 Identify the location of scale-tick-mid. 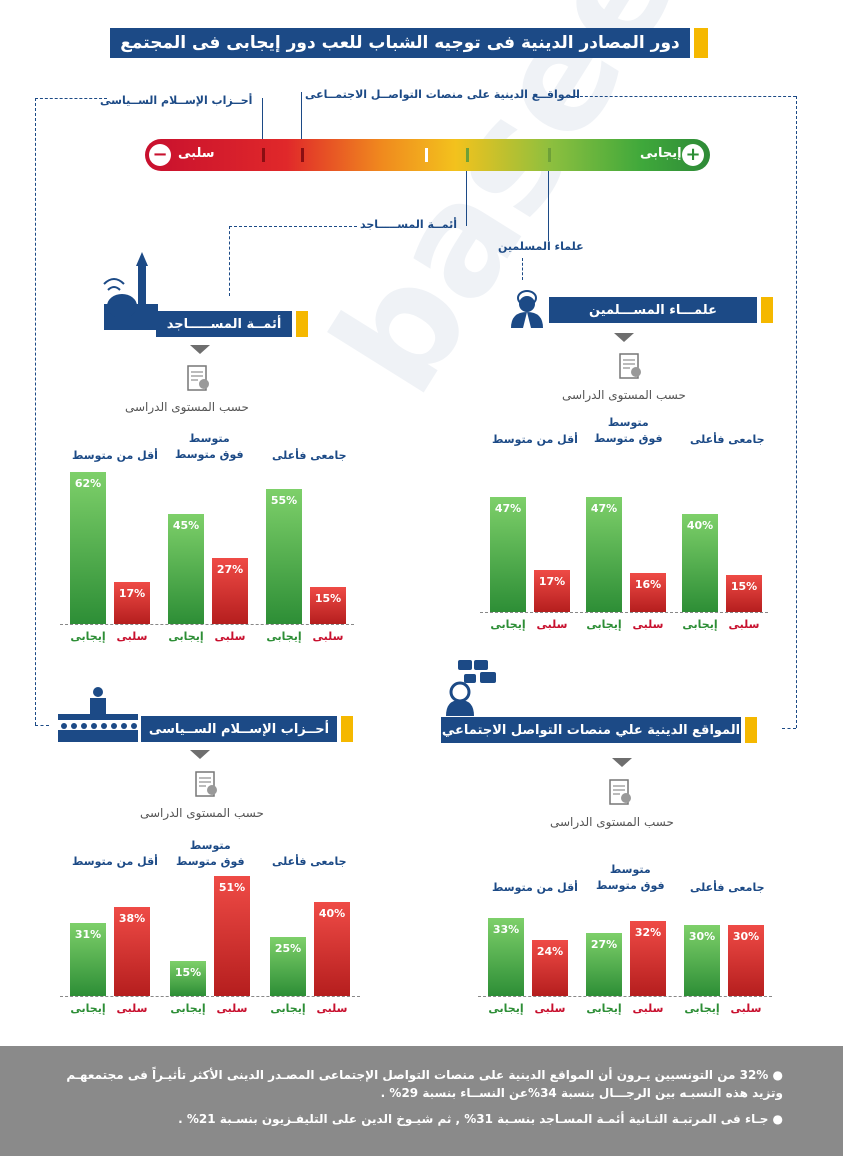
(467, 155).